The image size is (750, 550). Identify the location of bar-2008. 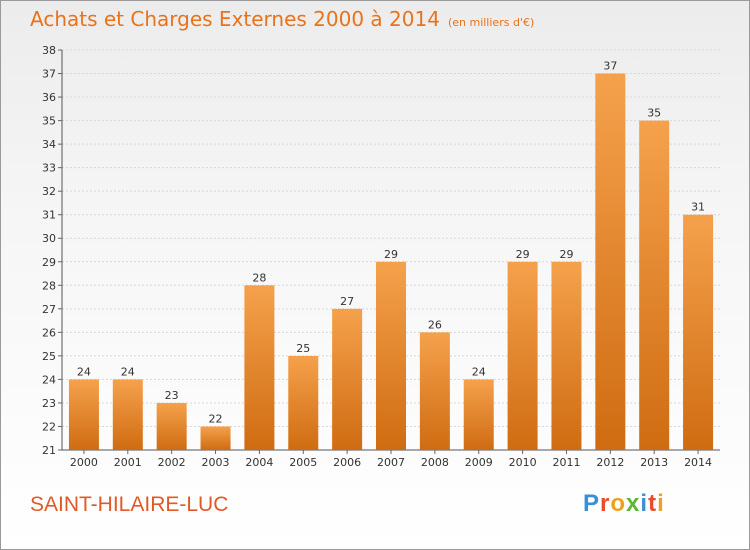
(434, 391).